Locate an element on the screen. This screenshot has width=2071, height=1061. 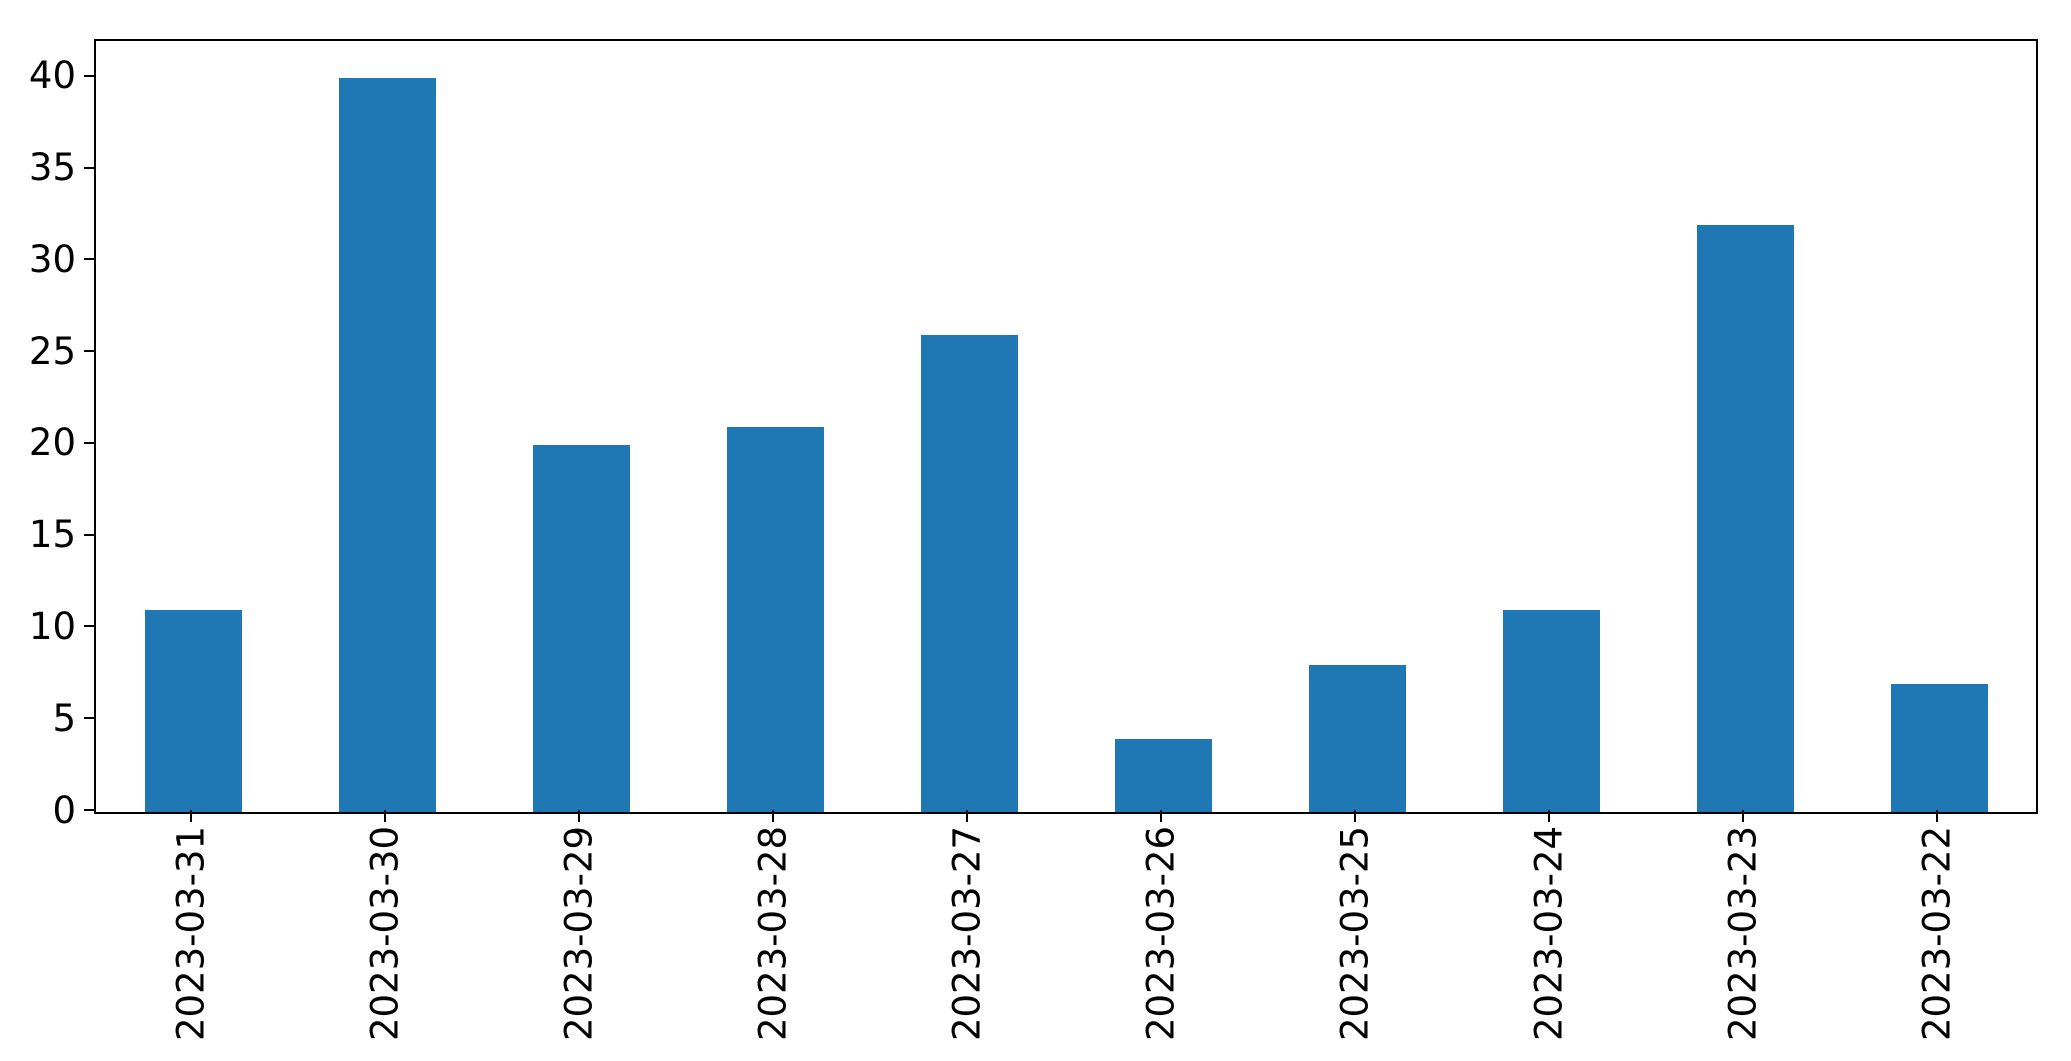
y-tick-label-40: 40 is located at coordinates (52, 76).